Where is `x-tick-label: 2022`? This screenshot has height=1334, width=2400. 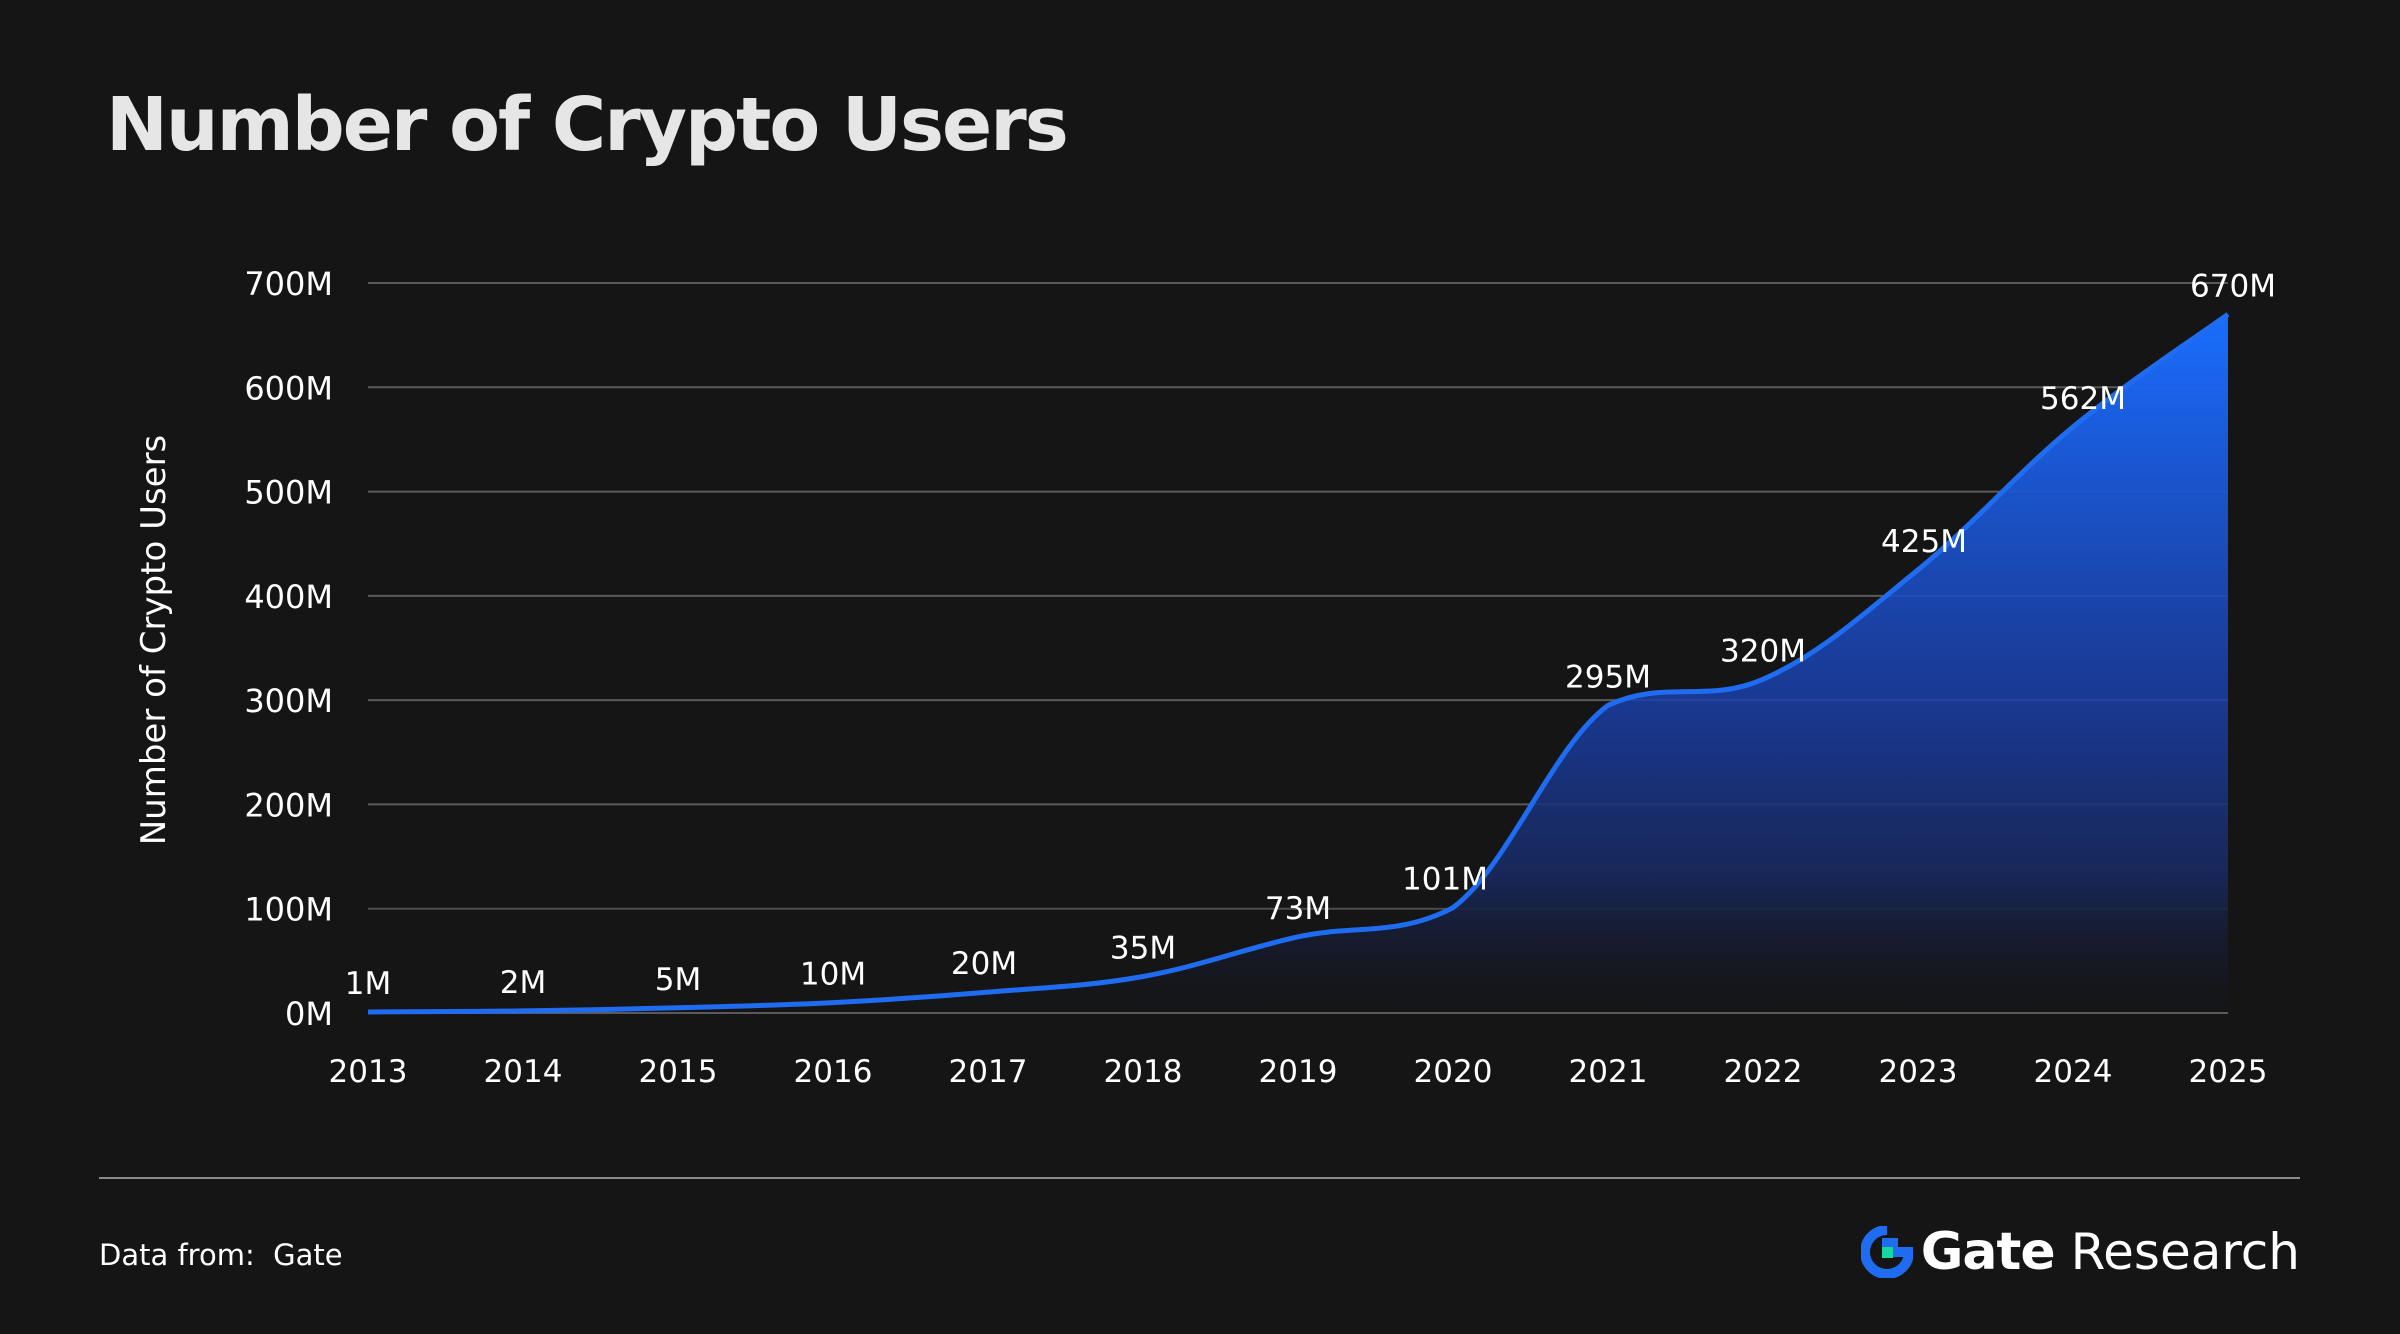
x-tick-label: 2022 is located at coordinates (1763, 1072).